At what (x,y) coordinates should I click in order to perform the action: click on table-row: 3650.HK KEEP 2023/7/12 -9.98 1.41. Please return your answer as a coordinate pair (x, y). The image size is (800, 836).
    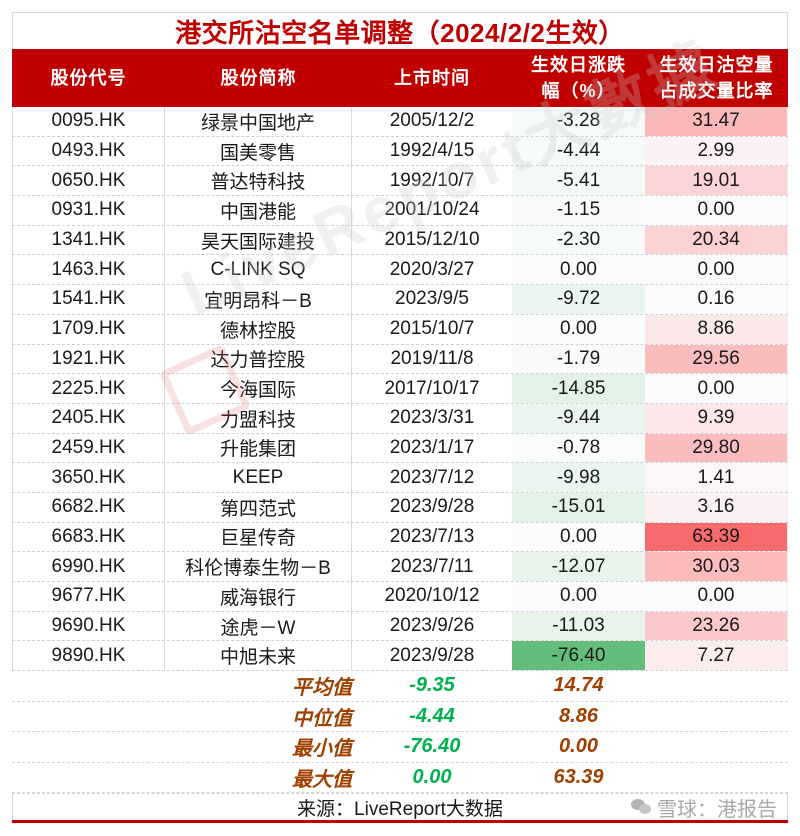
    Looking at the image, I should click on (400, 478).